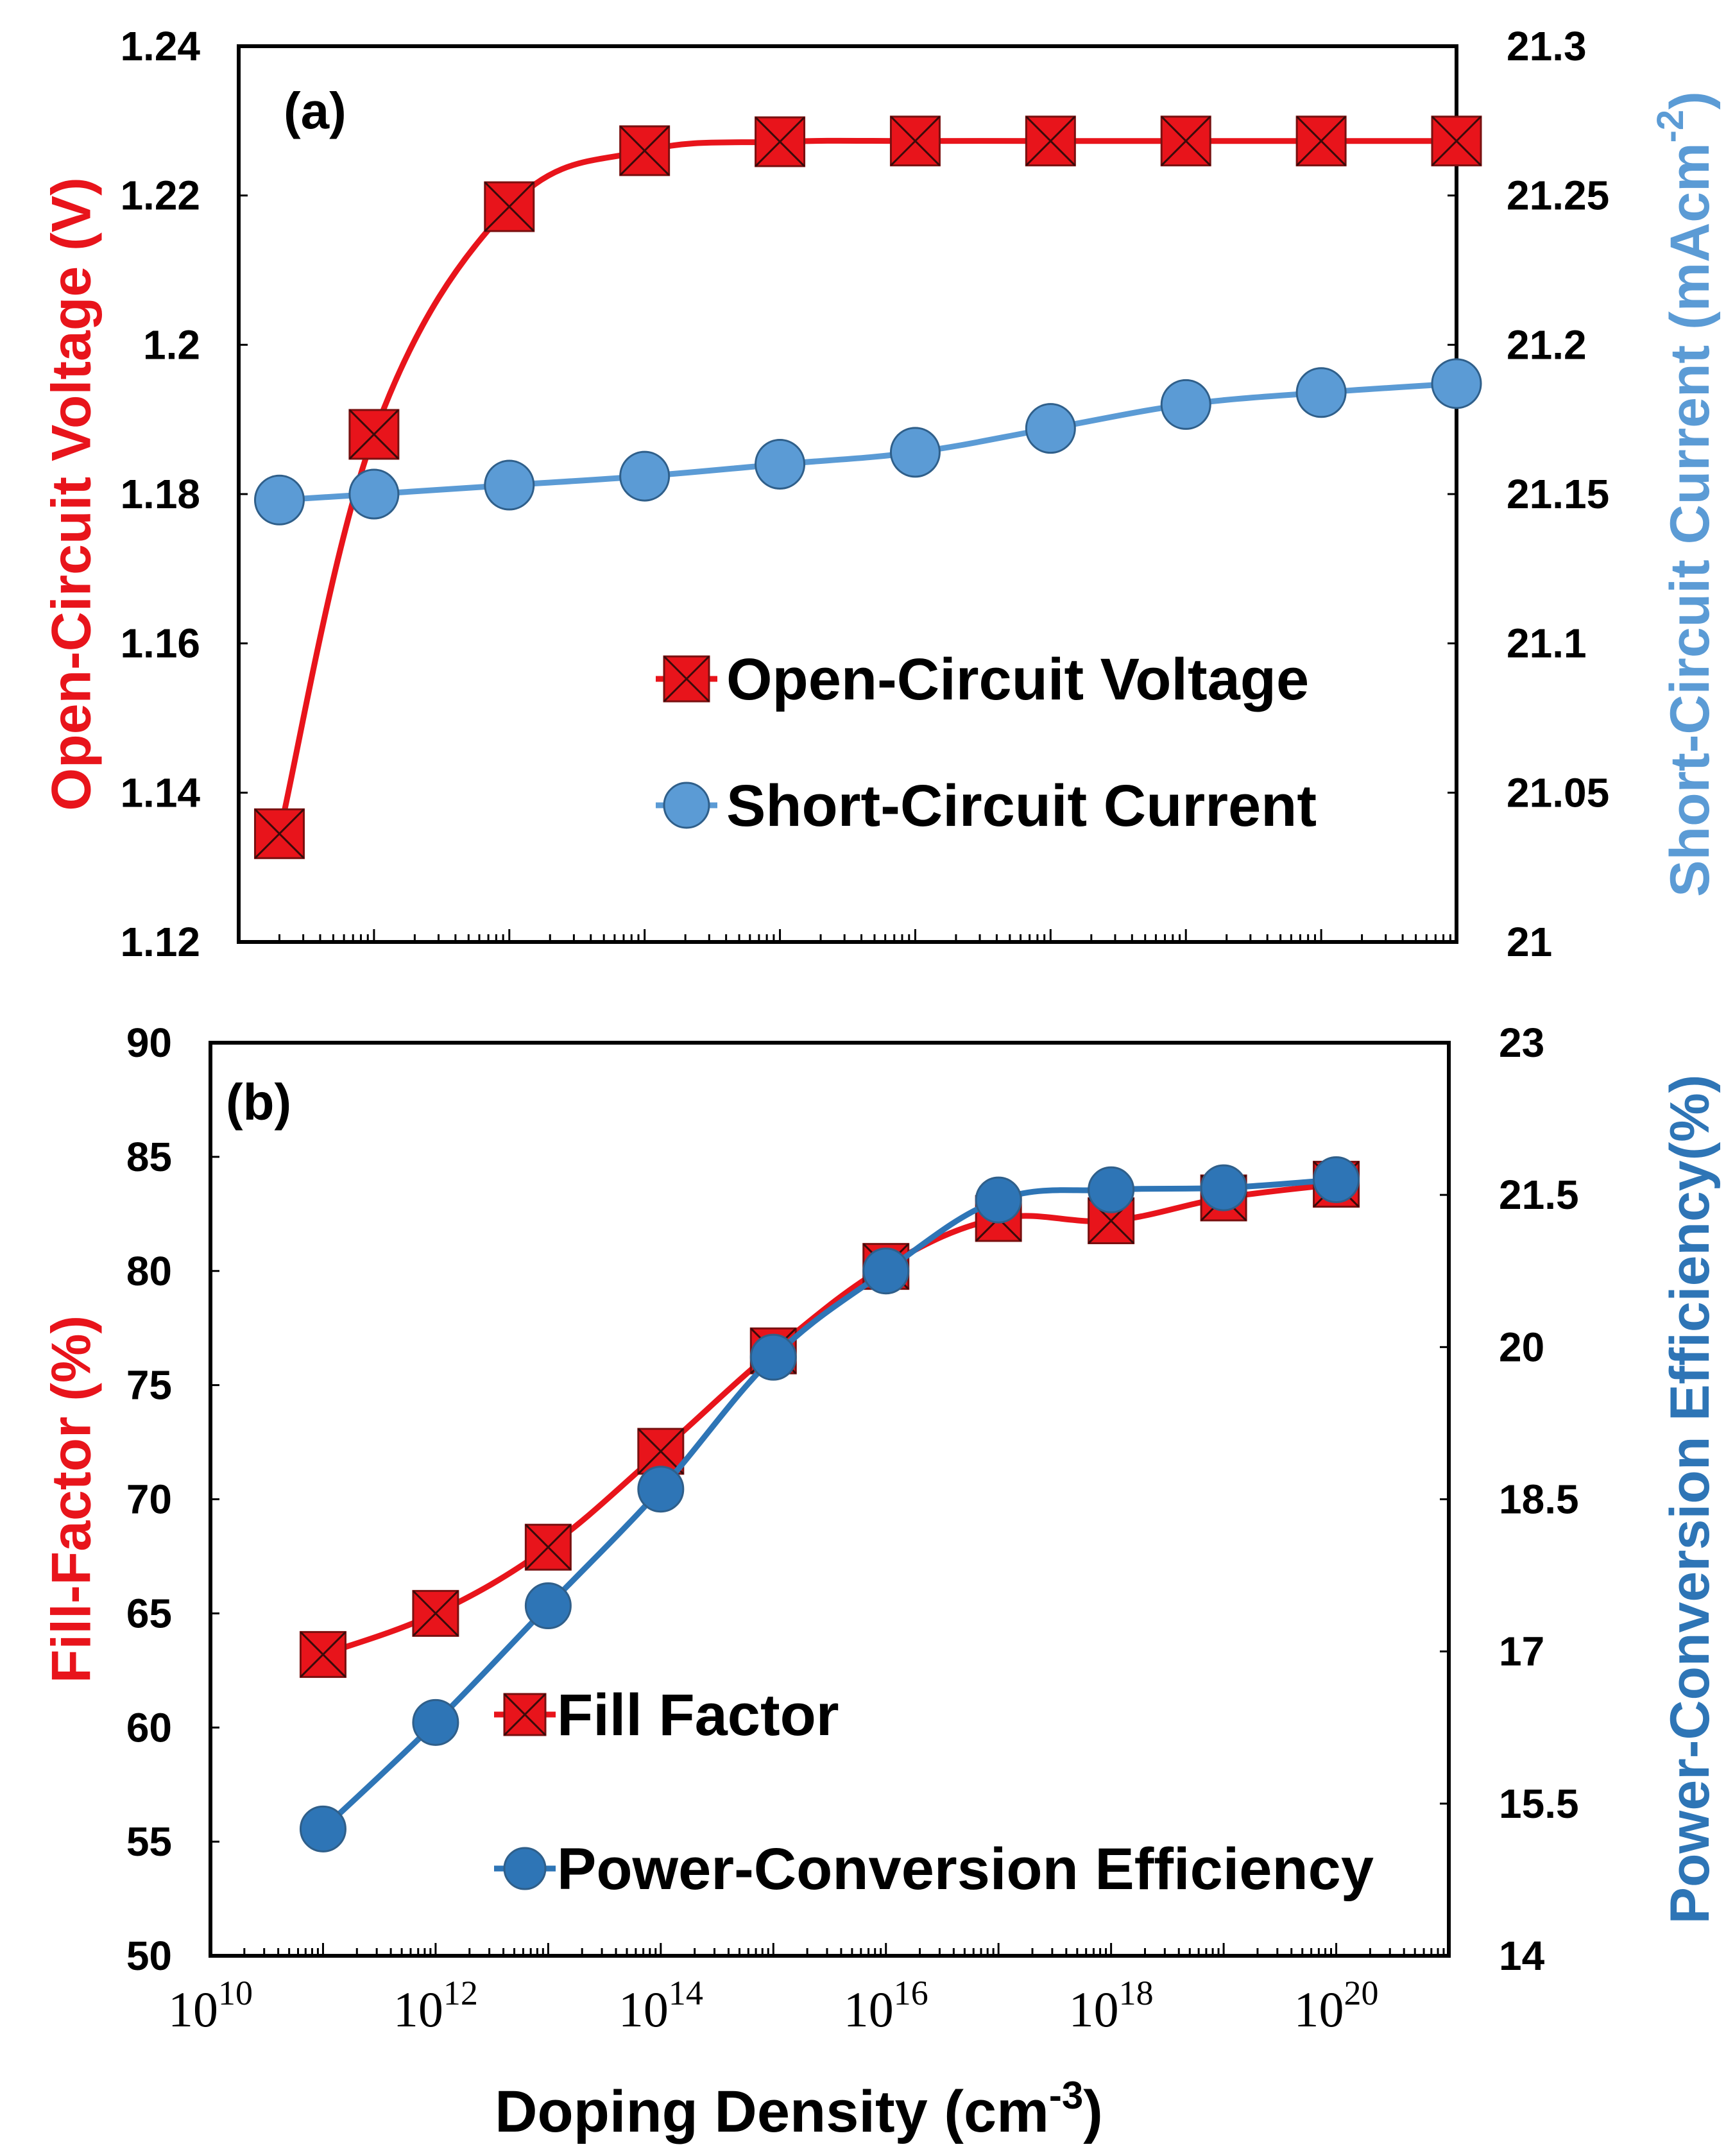  What do you see at coordinates (1539, 1804) in the screenshot?
I see `y-right-tick-label: 15.5` at bounding box center [1539, 1804].